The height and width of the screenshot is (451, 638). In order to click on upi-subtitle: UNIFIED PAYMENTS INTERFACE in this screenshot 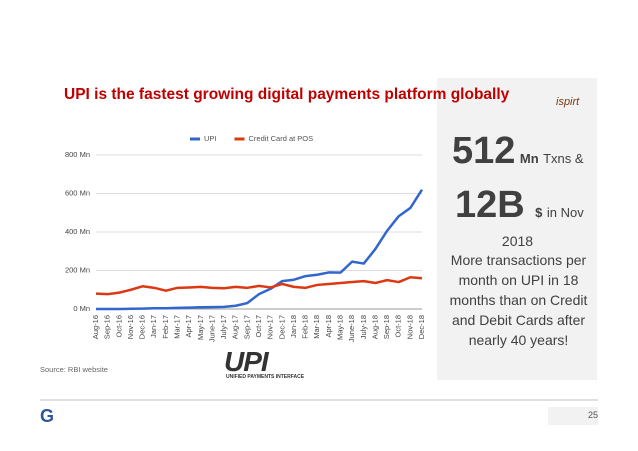, I will do `click(265, 377)`.